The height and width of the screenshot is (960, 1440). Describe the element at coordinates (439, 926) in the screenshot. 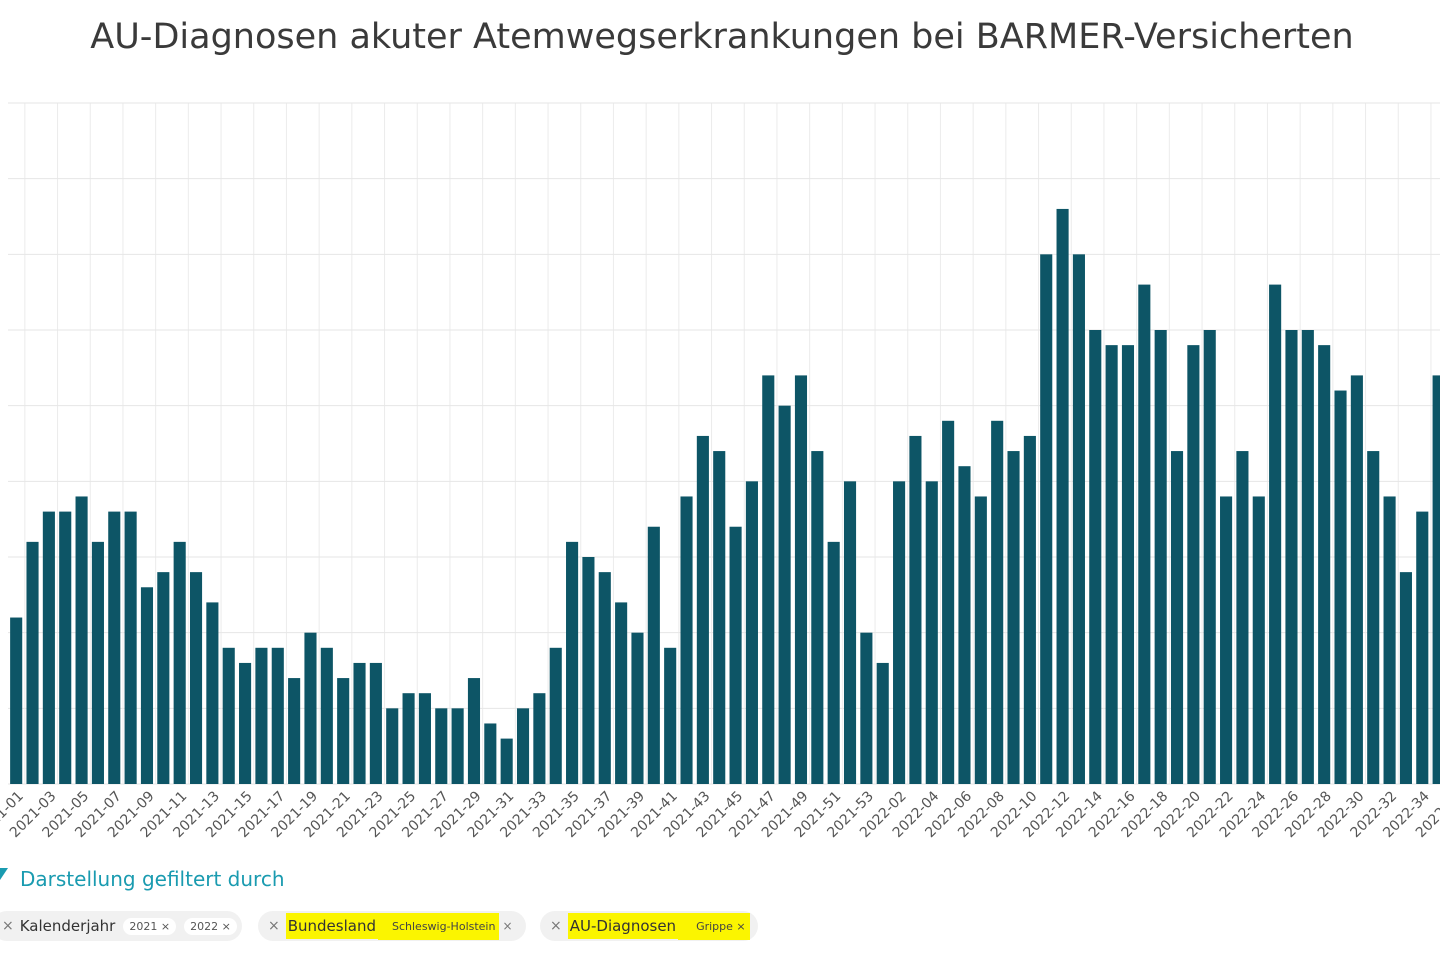

I see `filter-value: Schleswig-Holstein` at that location.